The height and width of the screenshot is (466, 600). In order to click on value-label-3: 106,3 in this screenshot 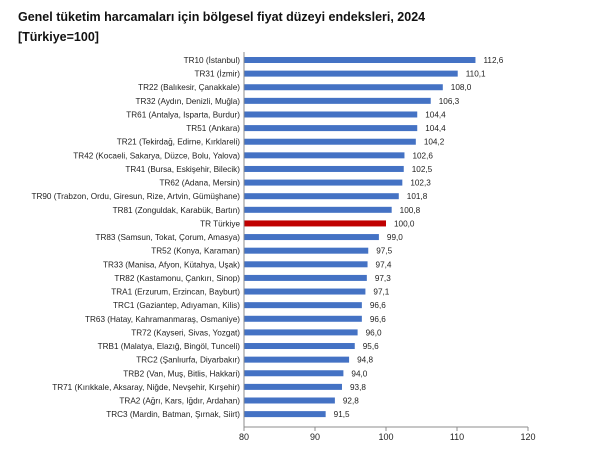, I will do `click(449, 101)`.